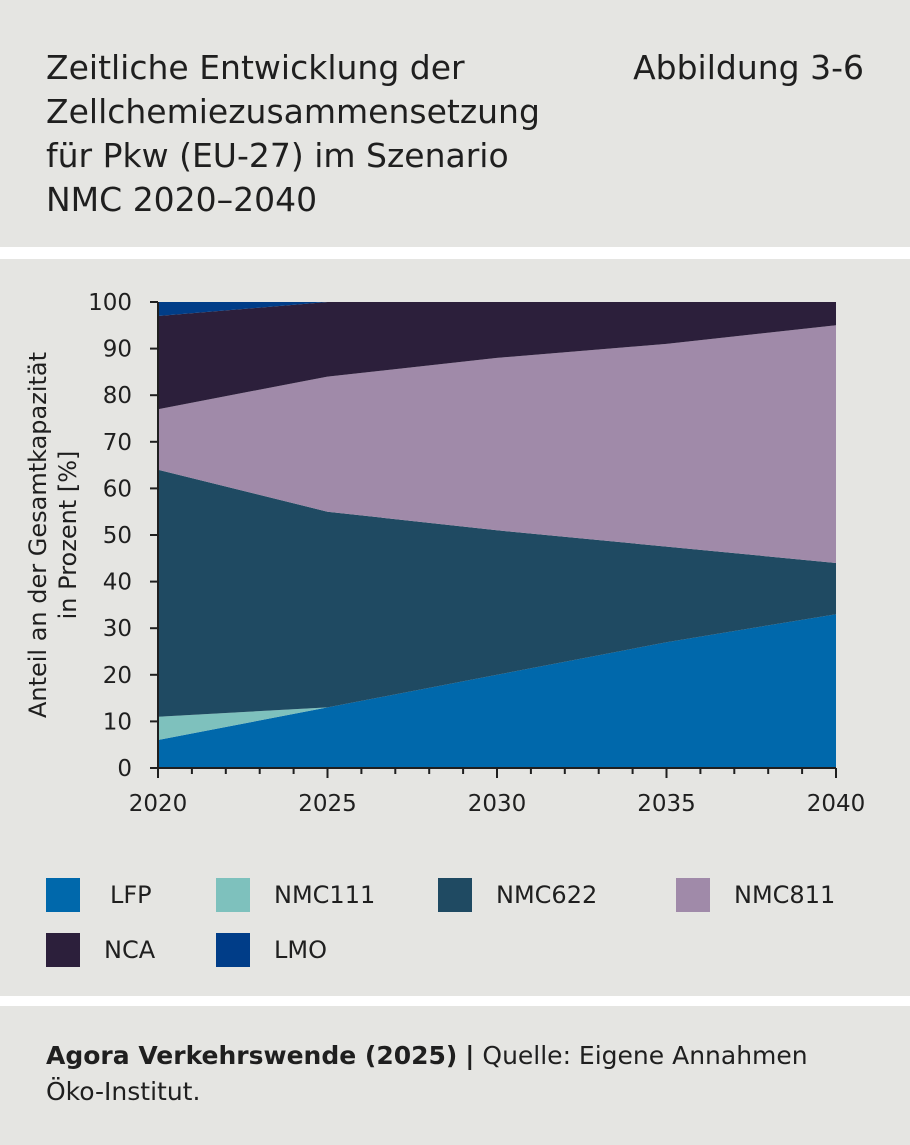 Image resolution: width=910 pixels, height=1145 pixels. Describe the element at coordinates (666, 804) in the screenshot. I see `x-tick-label: 2035` at that location.